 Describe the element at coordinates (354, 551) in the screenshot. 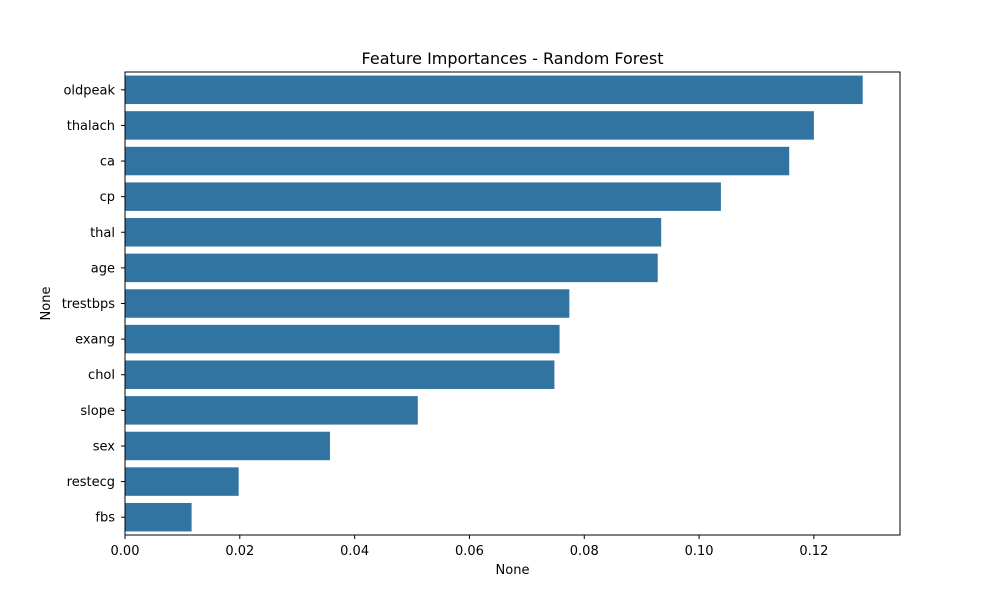

I see `x-tick-label: 0.04` at that location.